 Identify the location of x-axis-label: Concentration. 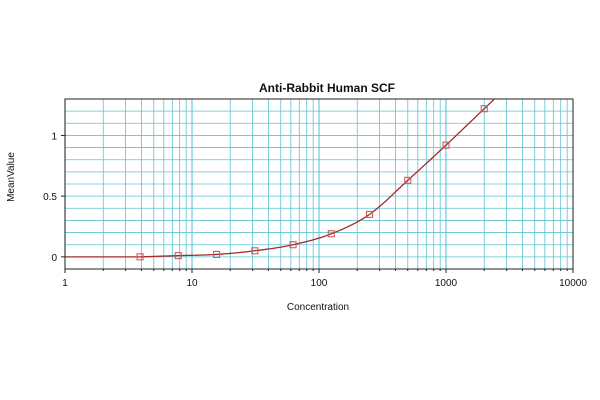
(318, 307).